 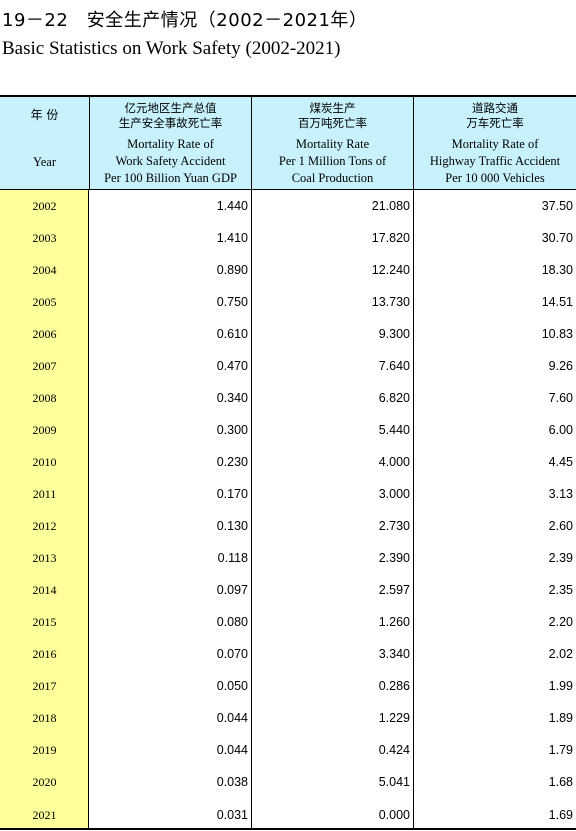 What do you see at coordinates (394, 558) in the screenshot?
I see `coal-mortality-cell: 2.390` at bounding box center [394, 558].